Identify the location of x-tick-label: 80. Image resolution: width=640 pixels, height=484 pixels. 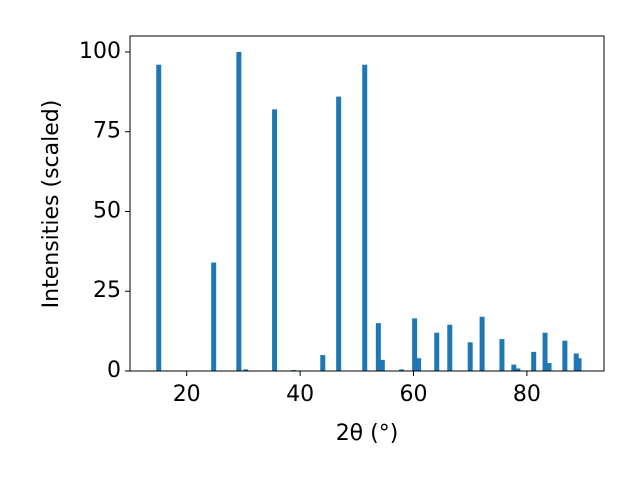
(527, 394).